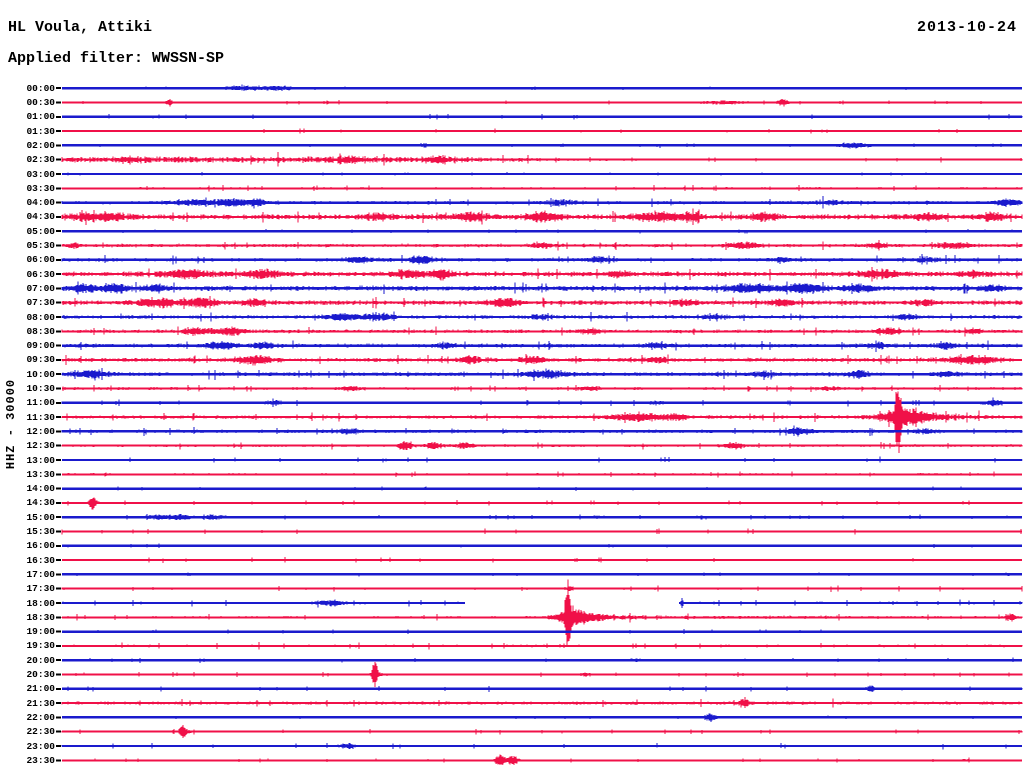 Image resolution: width=1024 pixels, height=780 pixels. I want to click on time-label: 10:00, so click(40, 374).